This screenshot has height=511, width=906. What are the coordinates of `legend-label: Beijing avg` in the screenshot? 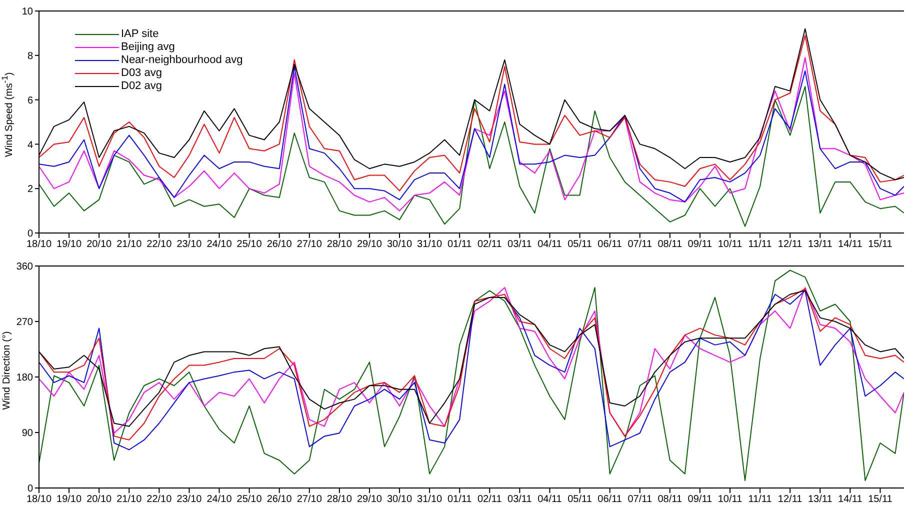 It's located at (148, 47).